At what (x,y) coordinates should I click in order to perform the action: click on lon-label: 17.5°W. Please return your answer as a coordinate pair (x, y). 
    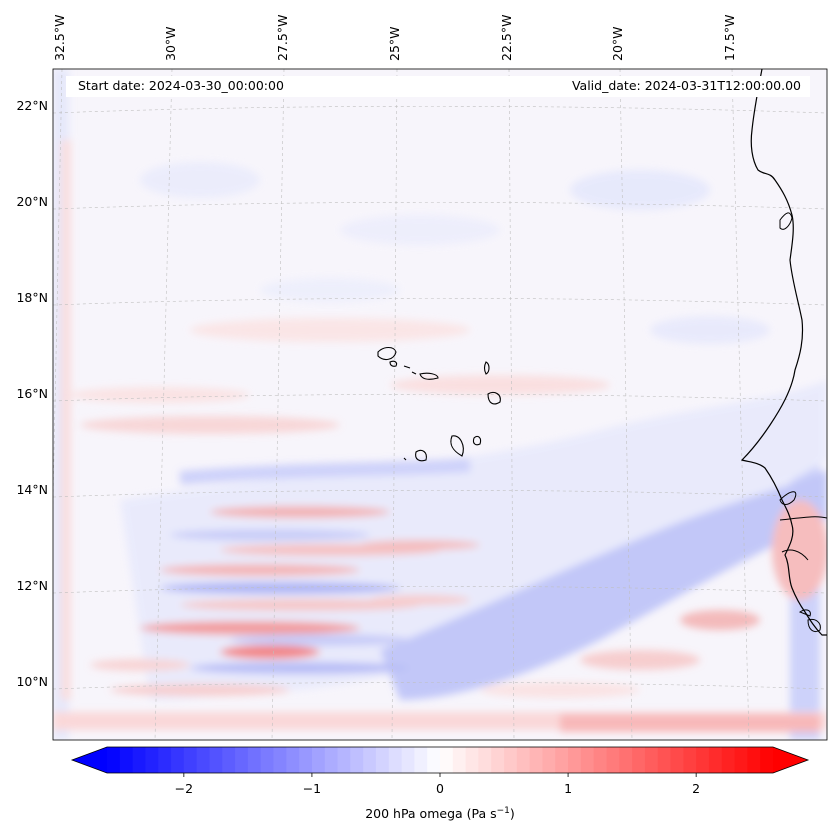
    Looking at the image, I should click on (729, 37).